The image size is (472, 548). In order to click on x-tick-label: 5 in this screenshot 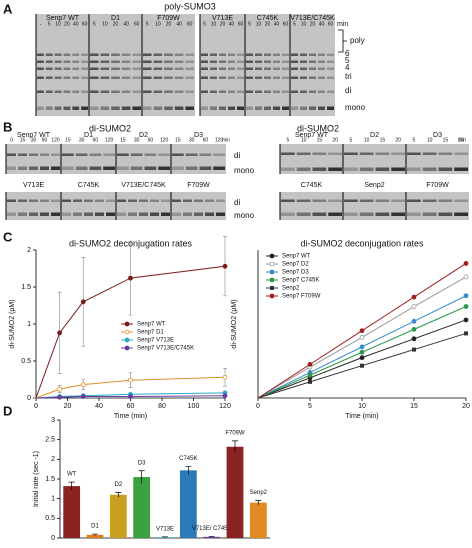, I will do `click(310, 406)`.